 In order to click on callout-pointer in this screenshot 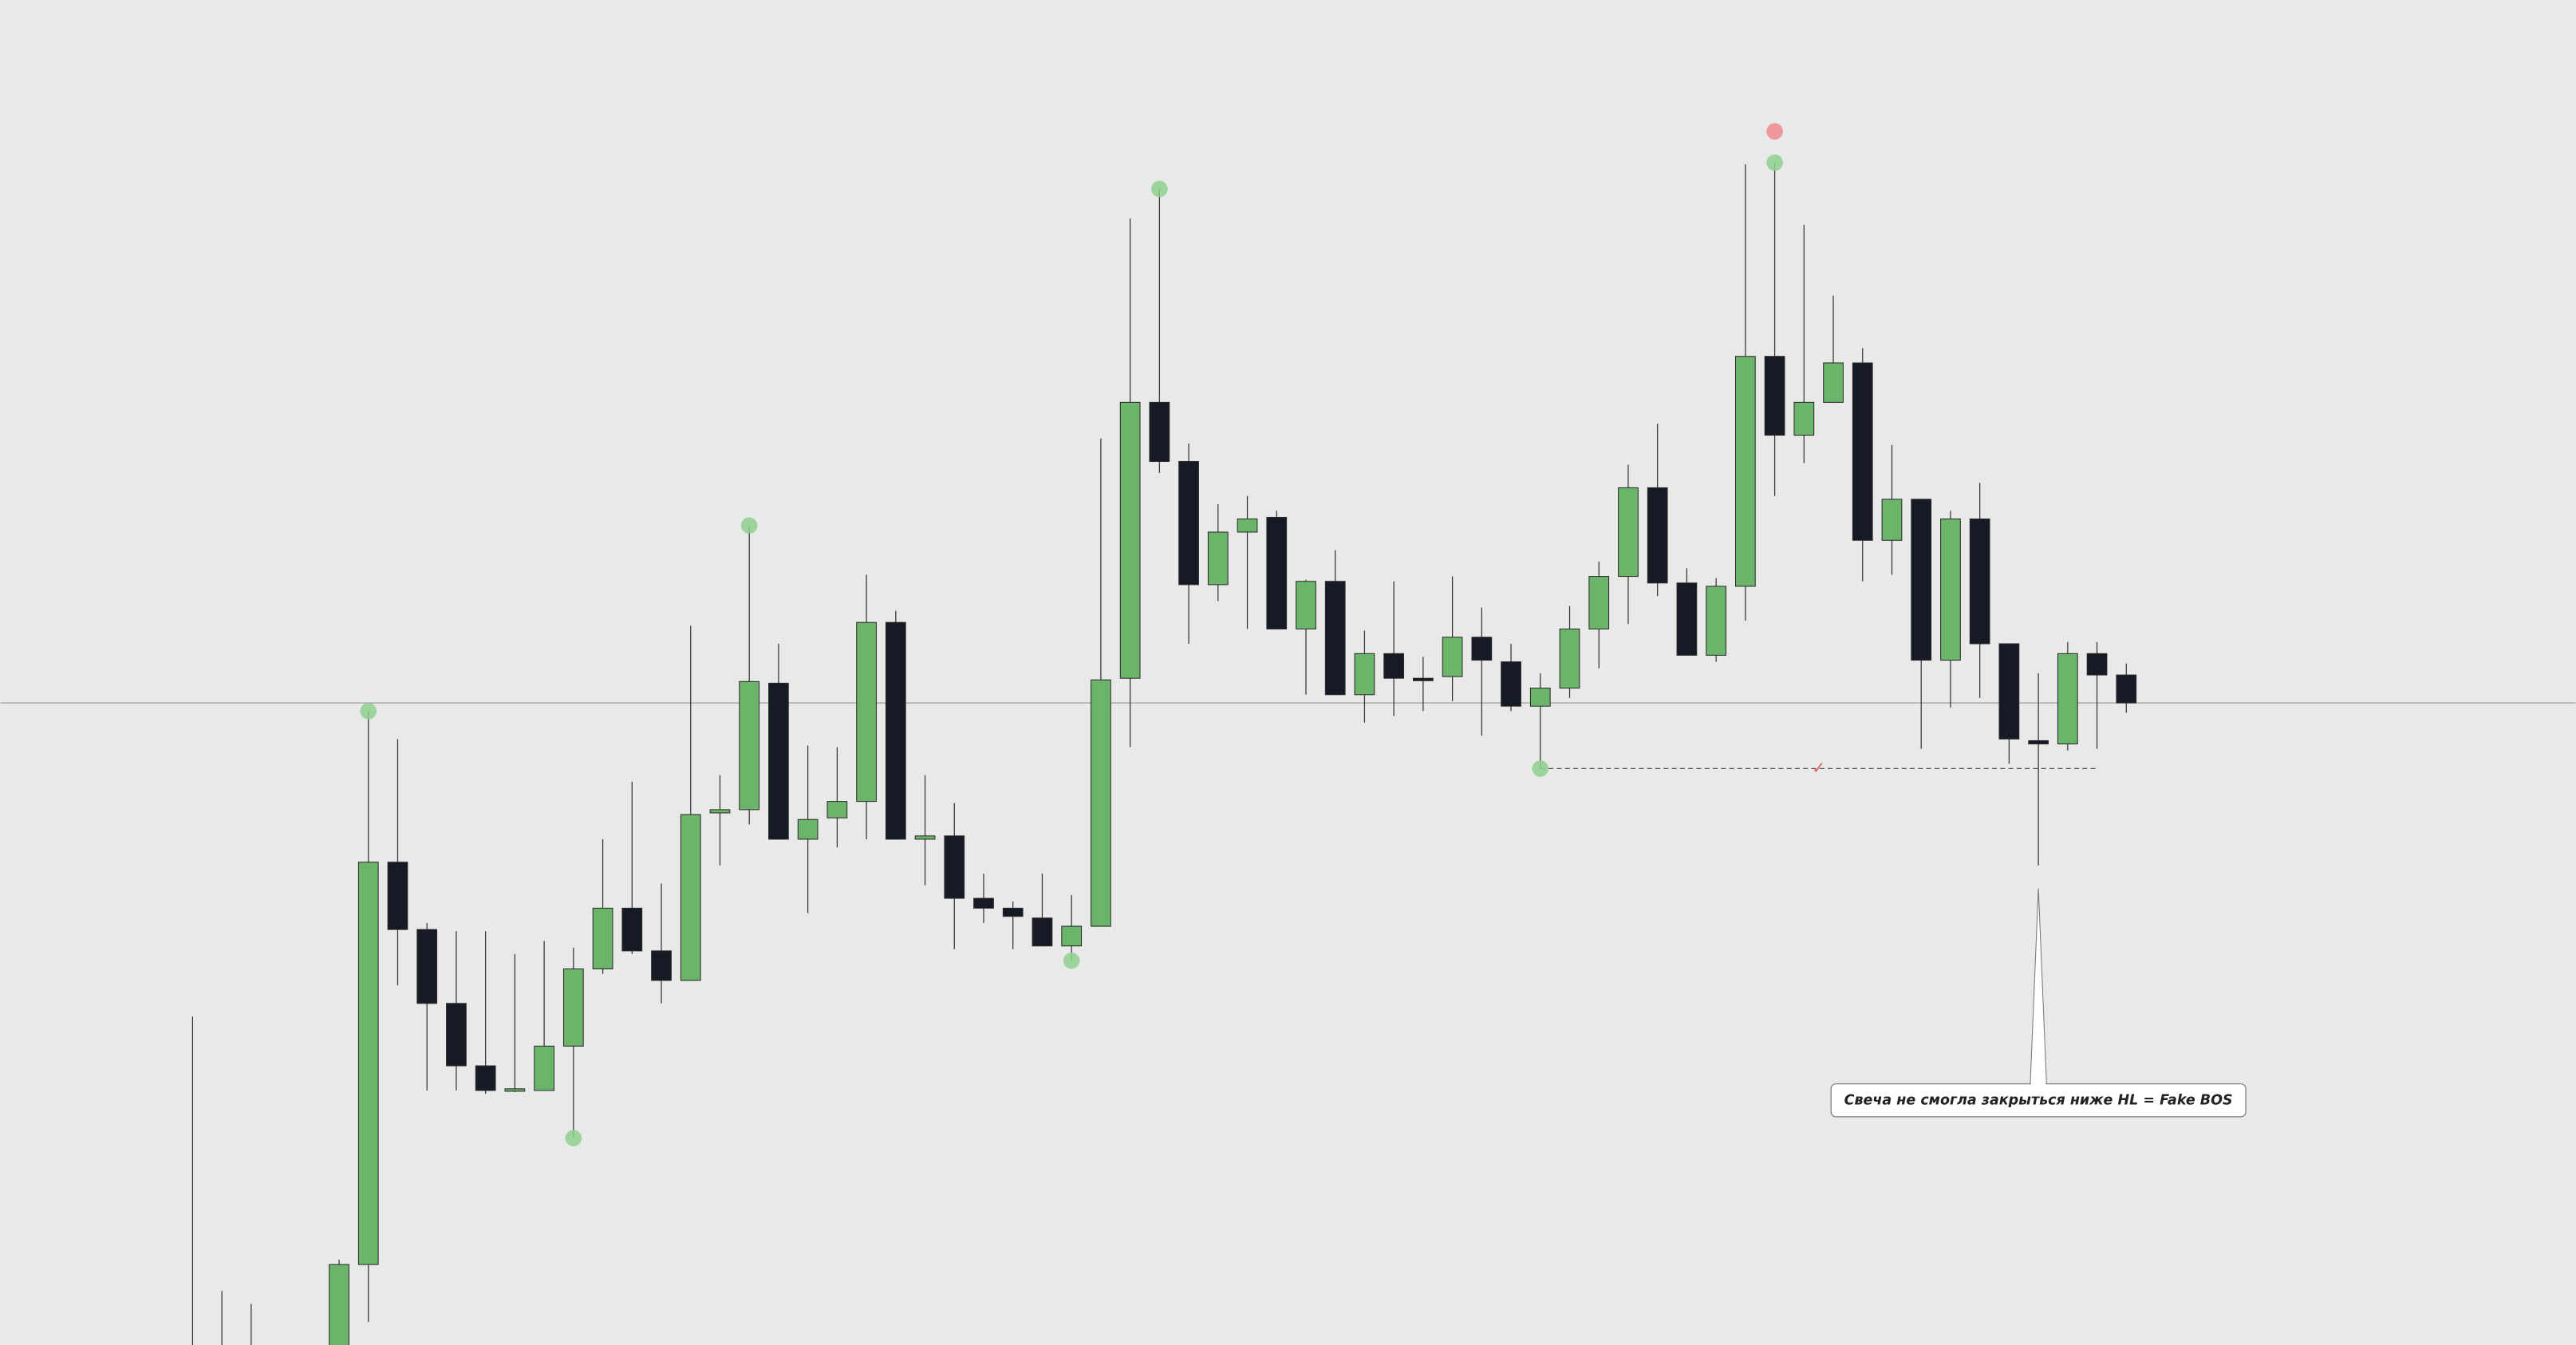, I will do `click(2039, 987)`.